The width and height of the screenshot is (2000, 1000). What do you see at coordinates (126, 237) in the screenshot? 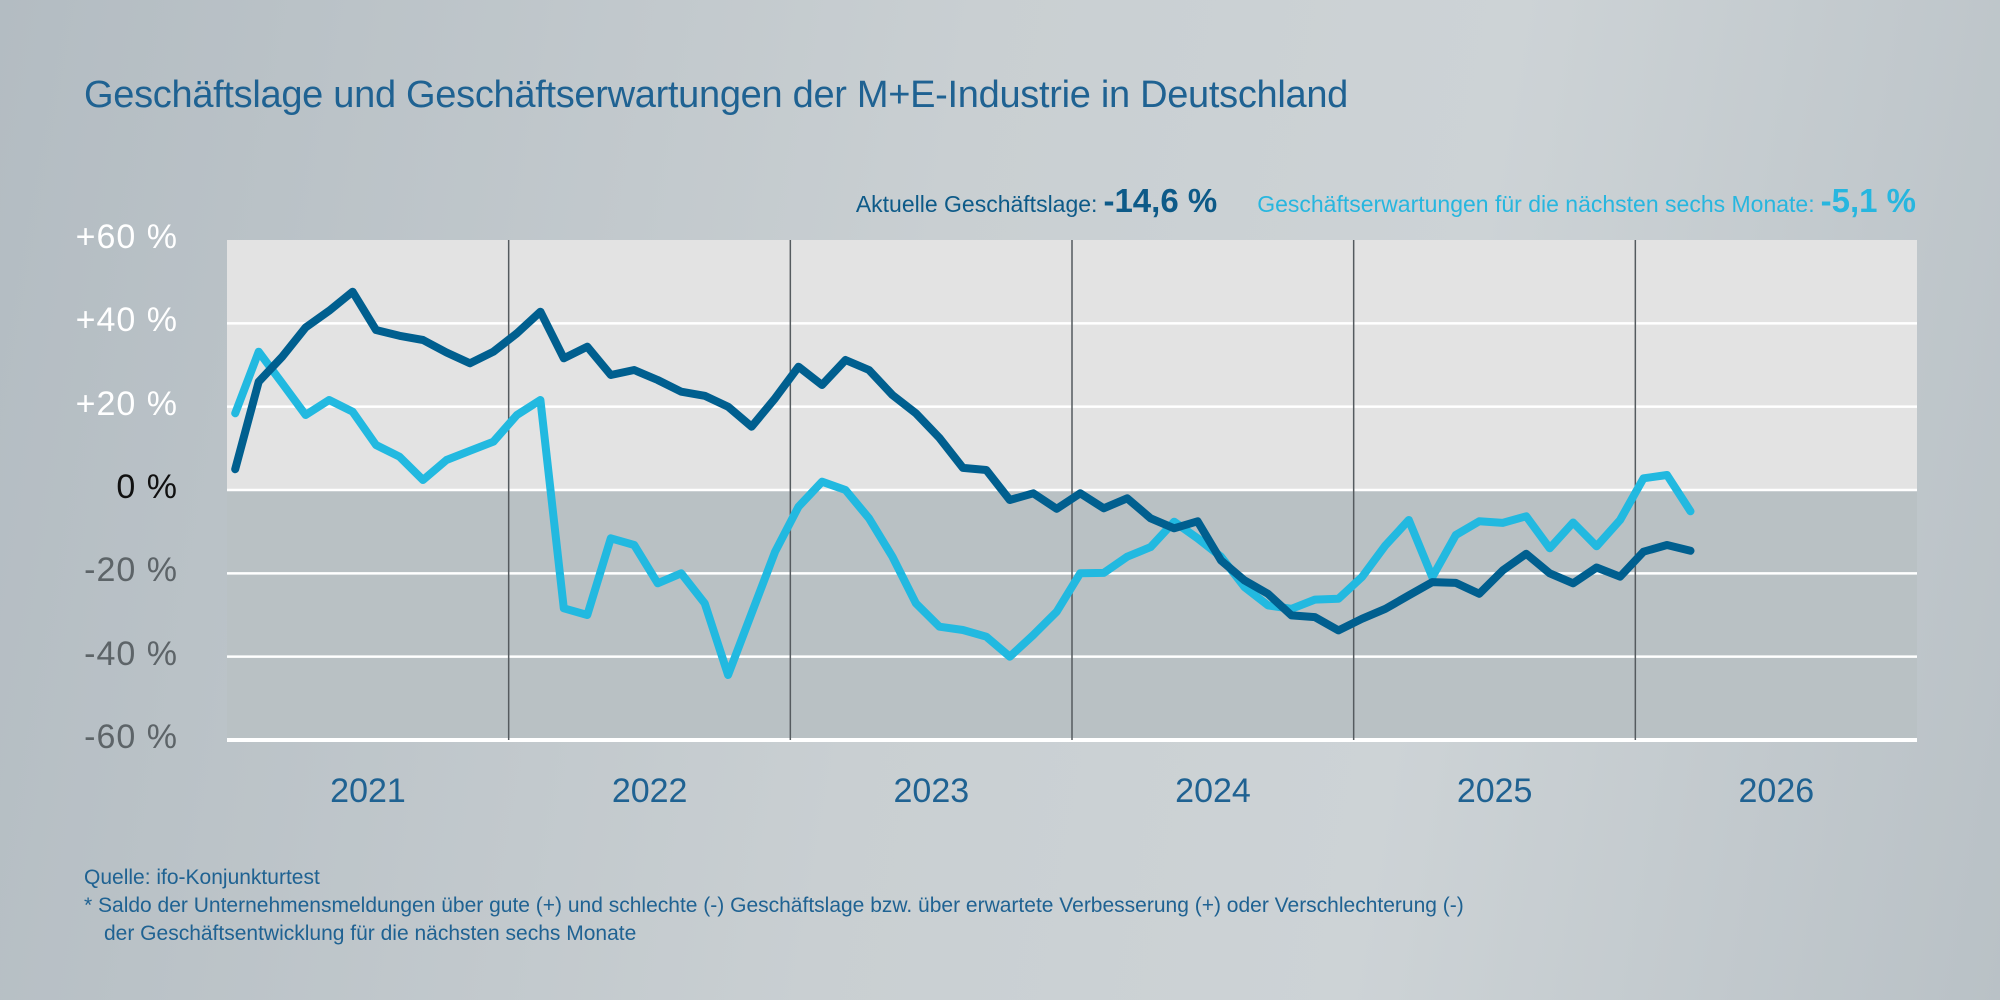
I see `y-tick-label: +60 %` at bounding box center [126, 237].